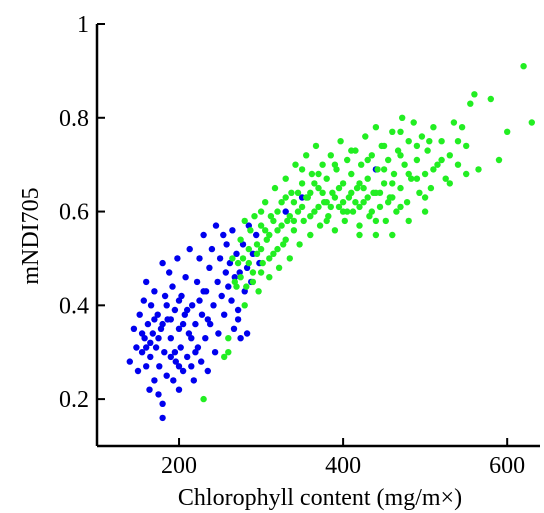 The width and height of the screenshot is (544, 513). I want to click on x-axis-label: Chlorophyll content (mg/m×), so click(320, 498).